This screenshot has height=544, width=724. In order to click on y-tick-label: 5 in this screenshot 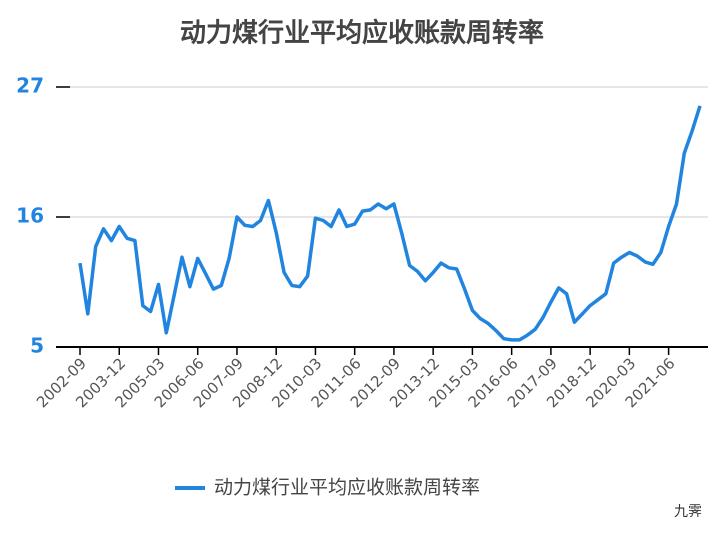, I will do `click(37, 346)`.